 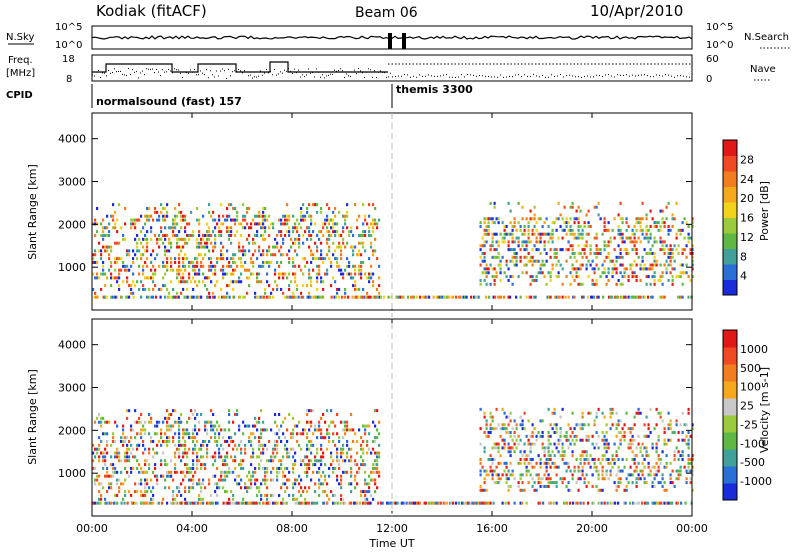 What do you see at coordinates (392, 41) in the screenshot?
I see `nsky-trace` at bounding box center [392, 41].